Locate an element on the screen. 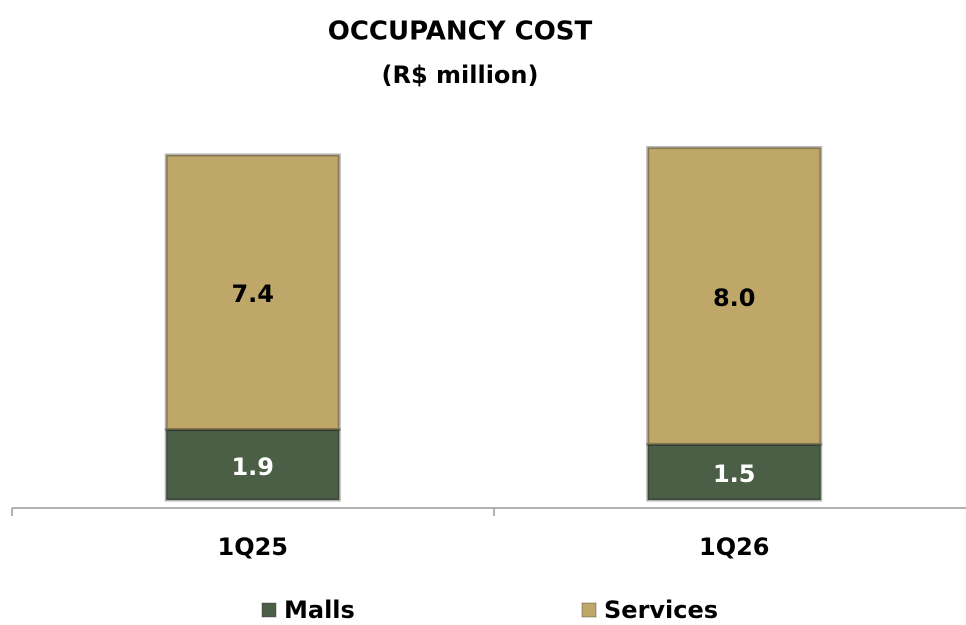 The height and width of the screenshot is (625, 966). data-label: 1.9 is located at coordinates (252, 467).